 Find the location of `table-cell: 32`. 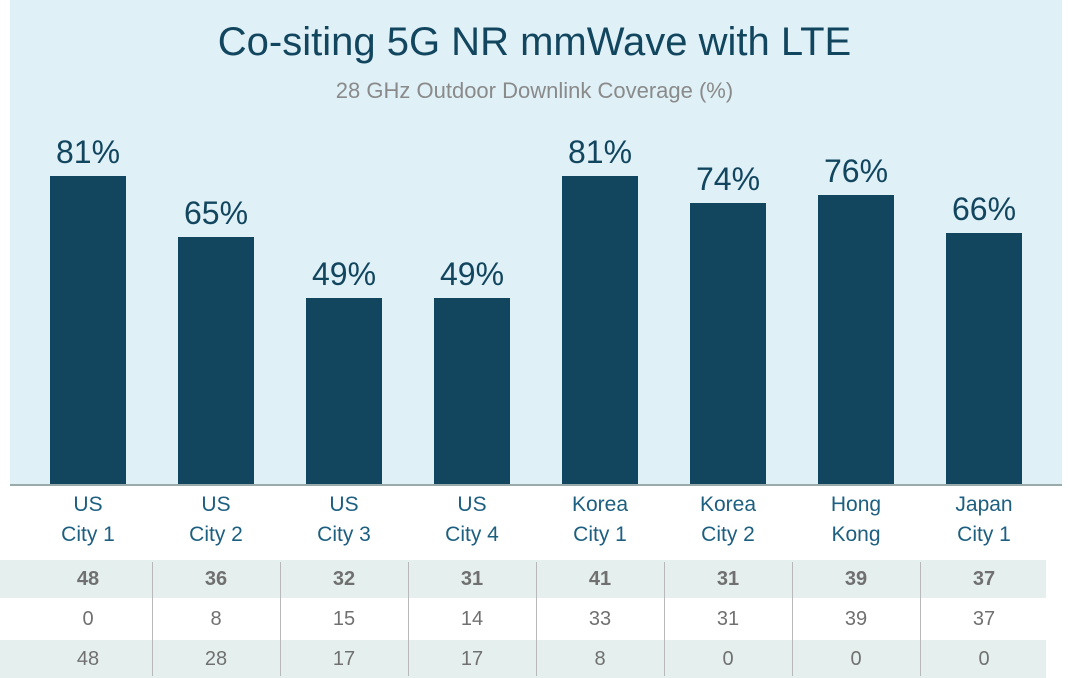

table-cell: 32 is located at coordinates (344, 579).